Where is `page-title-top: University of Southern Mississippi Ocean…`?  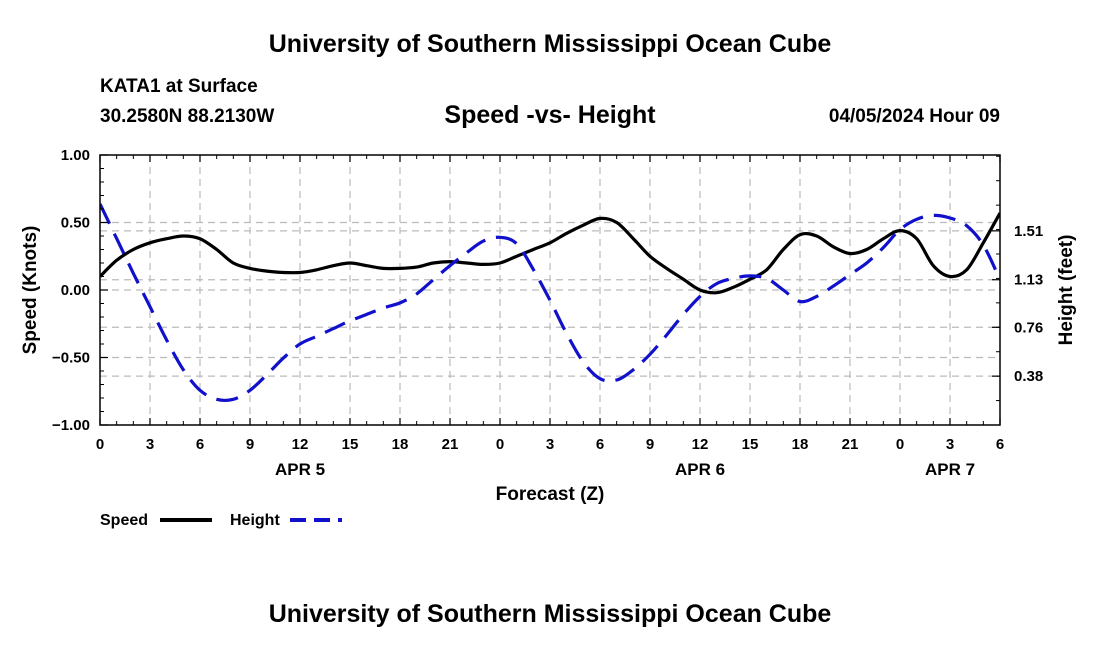 page-title-top: University of Southern Mississippi Ocean… is located at coordinates (550, 44).